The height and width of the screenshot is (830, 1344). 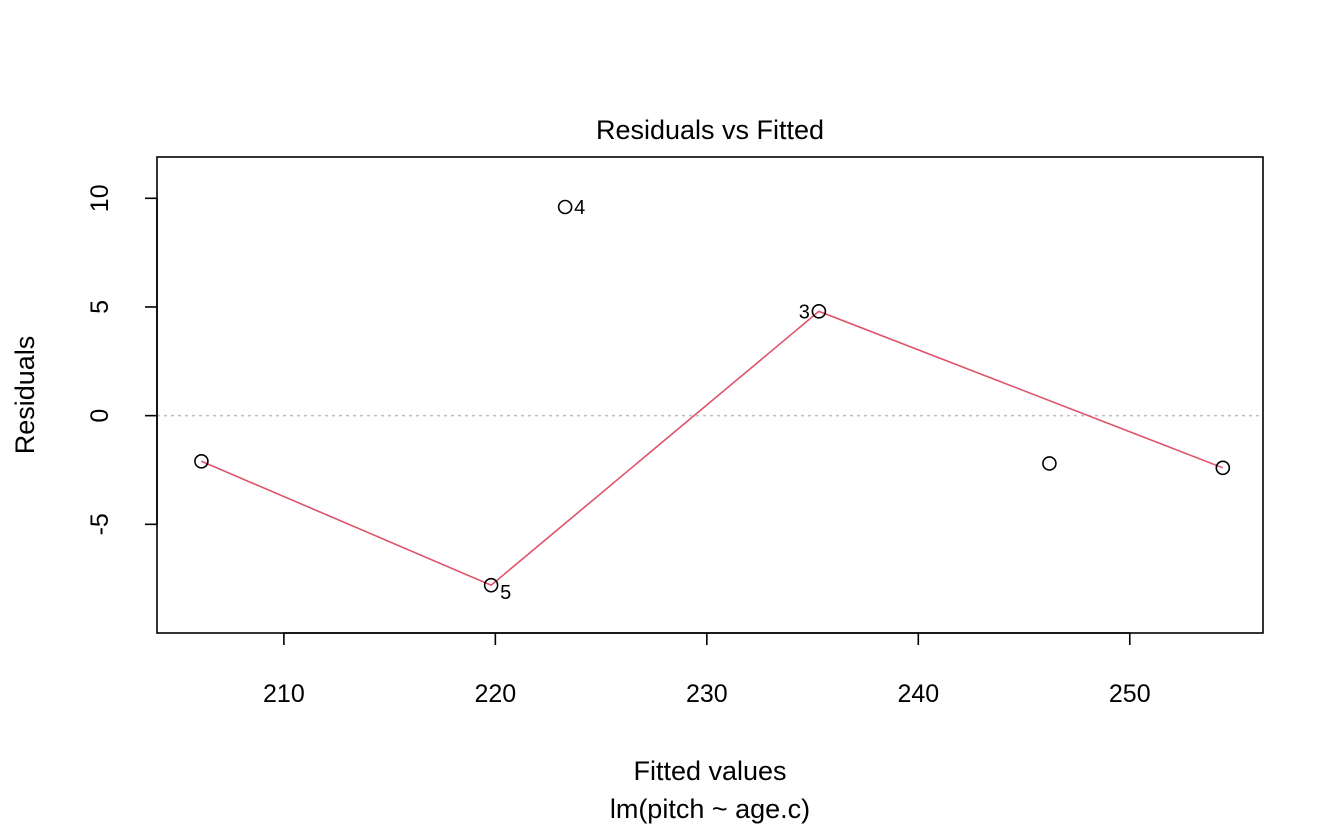 What do you see at coordinates (100, 307) in the screenshot?
I see `y-tick-label: 5` at bounding box center [100, 307].